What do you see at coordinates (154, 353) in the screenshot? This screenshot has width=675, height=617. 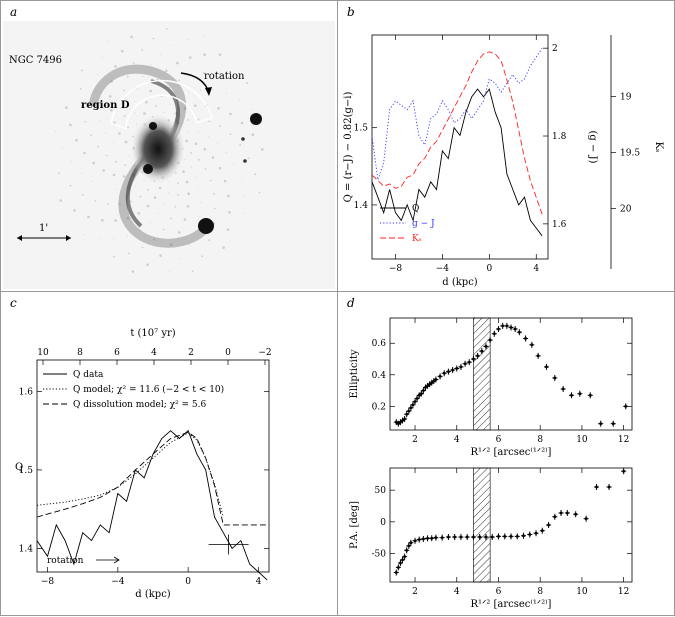 I see `top-tick-label: 4` at bounding box center [154, 353].